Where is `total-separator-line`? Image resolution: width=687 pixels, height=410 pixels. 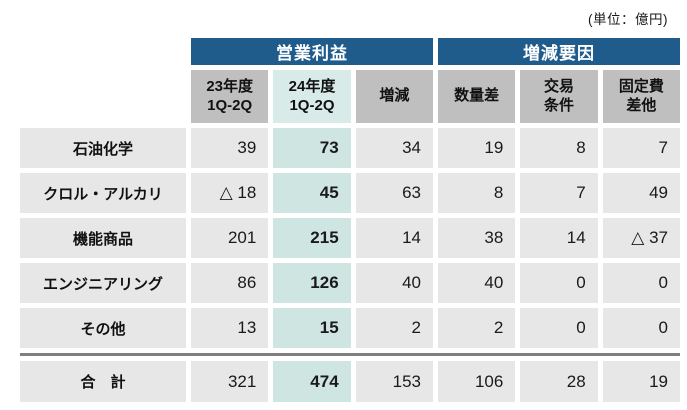 total-separator-line is located at coordinates (350, 354).